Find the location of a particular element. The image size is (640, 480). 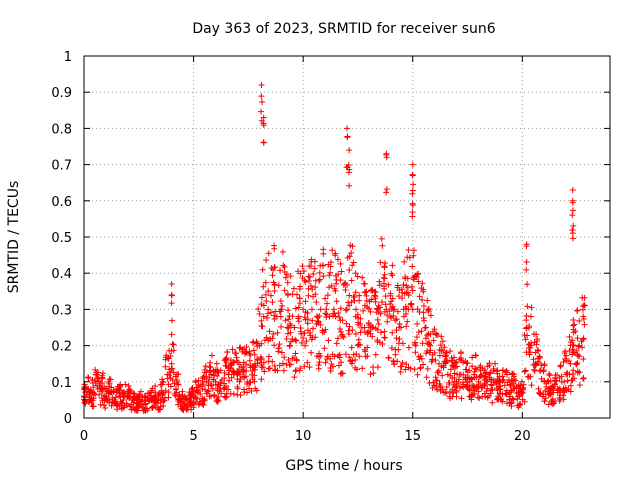

y-tick-label: 0.3 is located at coordinates (61, 310).